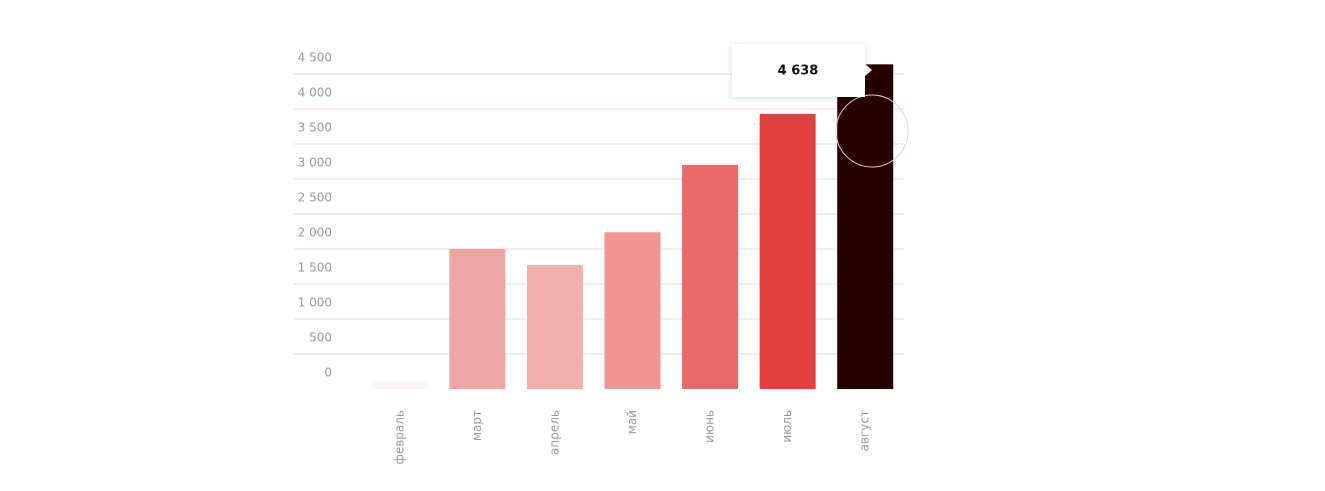 This screenshot has height=491, width=1325. I want to click on y-tick-label: 0, so click(328, 373).